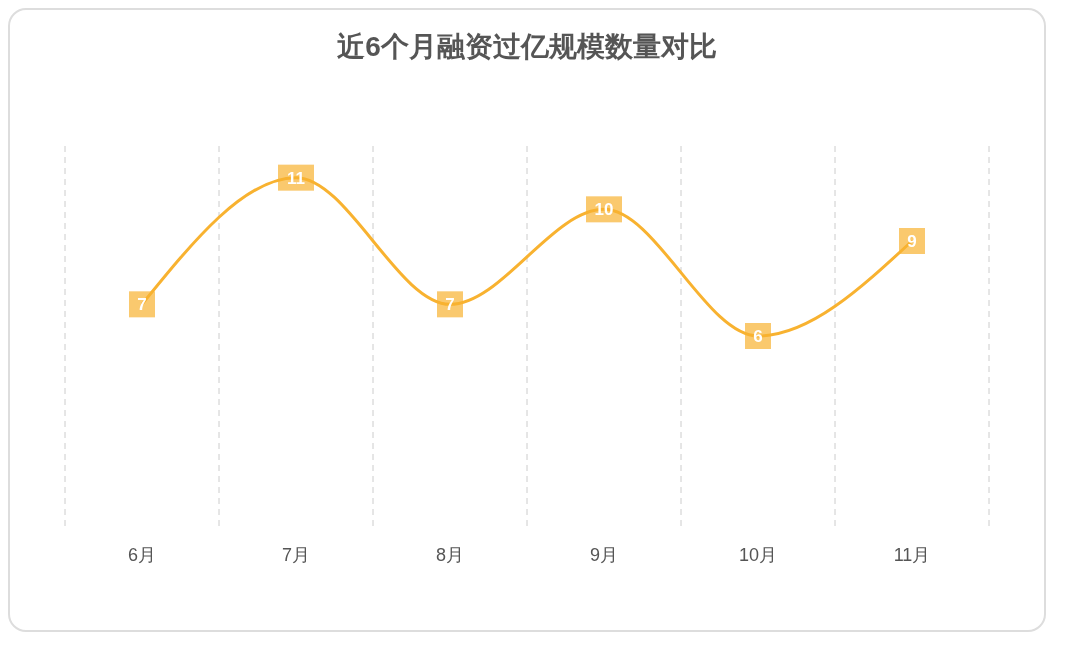 The height and width of the screenshot is (650, 1066). Describe the element at coordinates (604, 554) in the screenshot. I see `x-tick-label: 9月` at that location.